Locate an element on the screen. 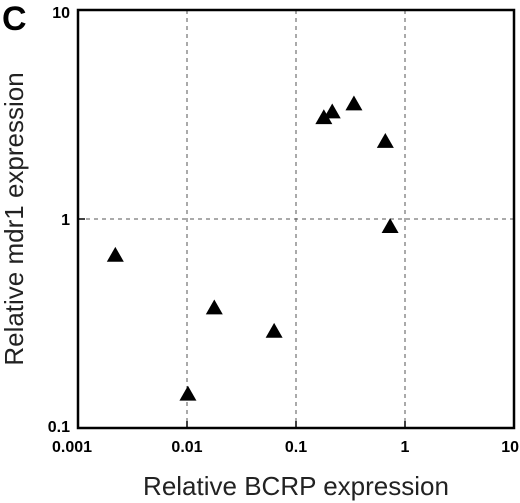 The height and width of the screenshot is (503, 520). x-tick-label: 10 is located at coordinates (510, 447).